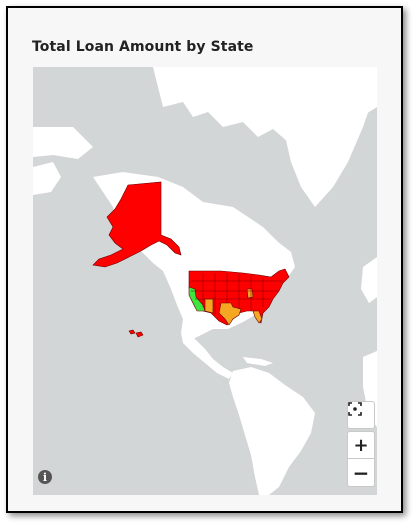 Image resolution: width=415 pixels, height=524 pixels. Describe the element at coordinates (191, 259) in the screenshot. I see `state-shapes` at that location.